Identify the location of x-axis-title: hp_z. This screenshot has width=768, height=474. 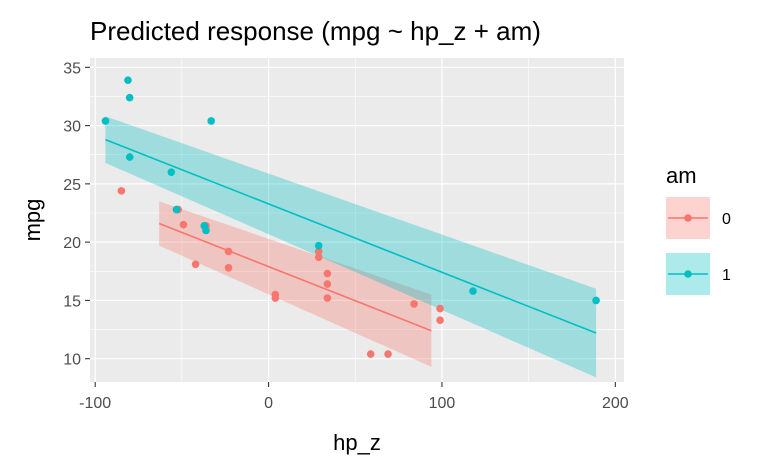
(357, 442).